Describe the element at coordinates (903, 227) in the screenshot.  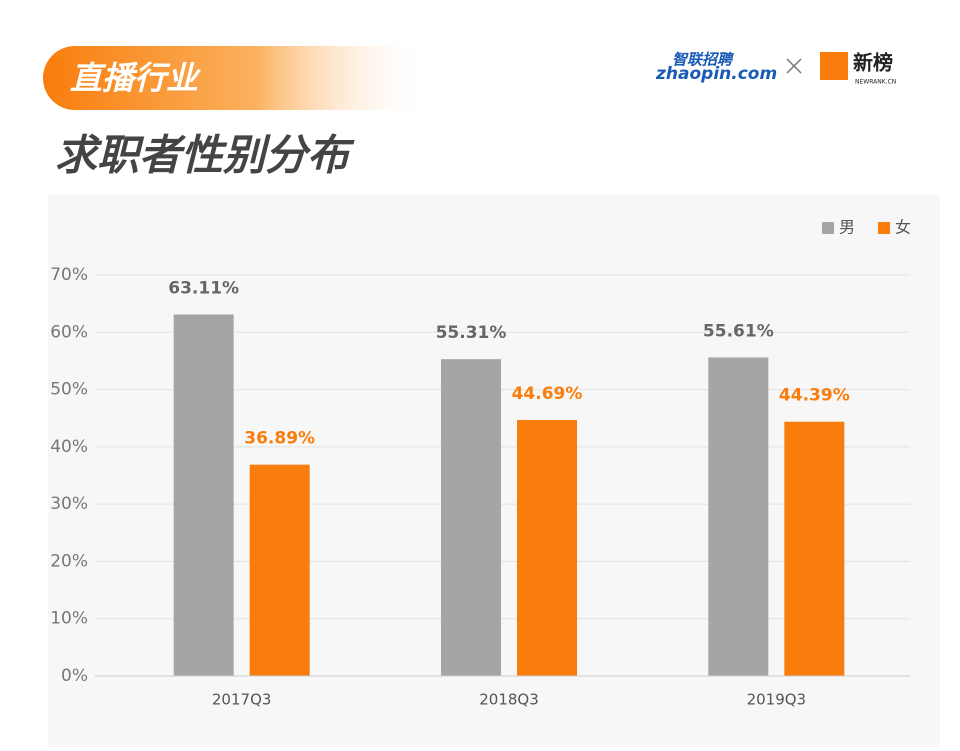
I see `legend-label: 女` at that location.